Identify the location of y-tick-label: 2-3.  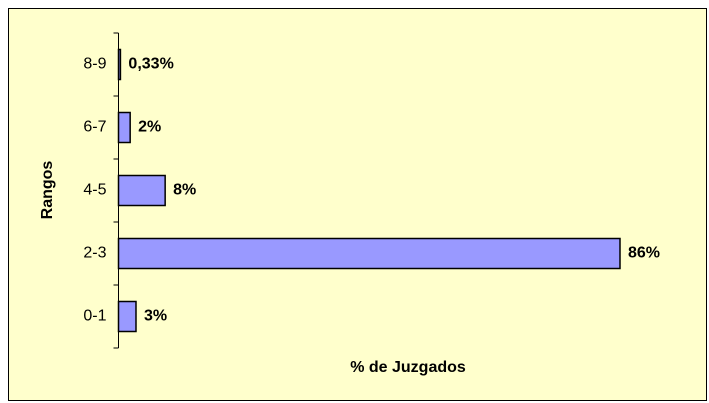
(94, 253).